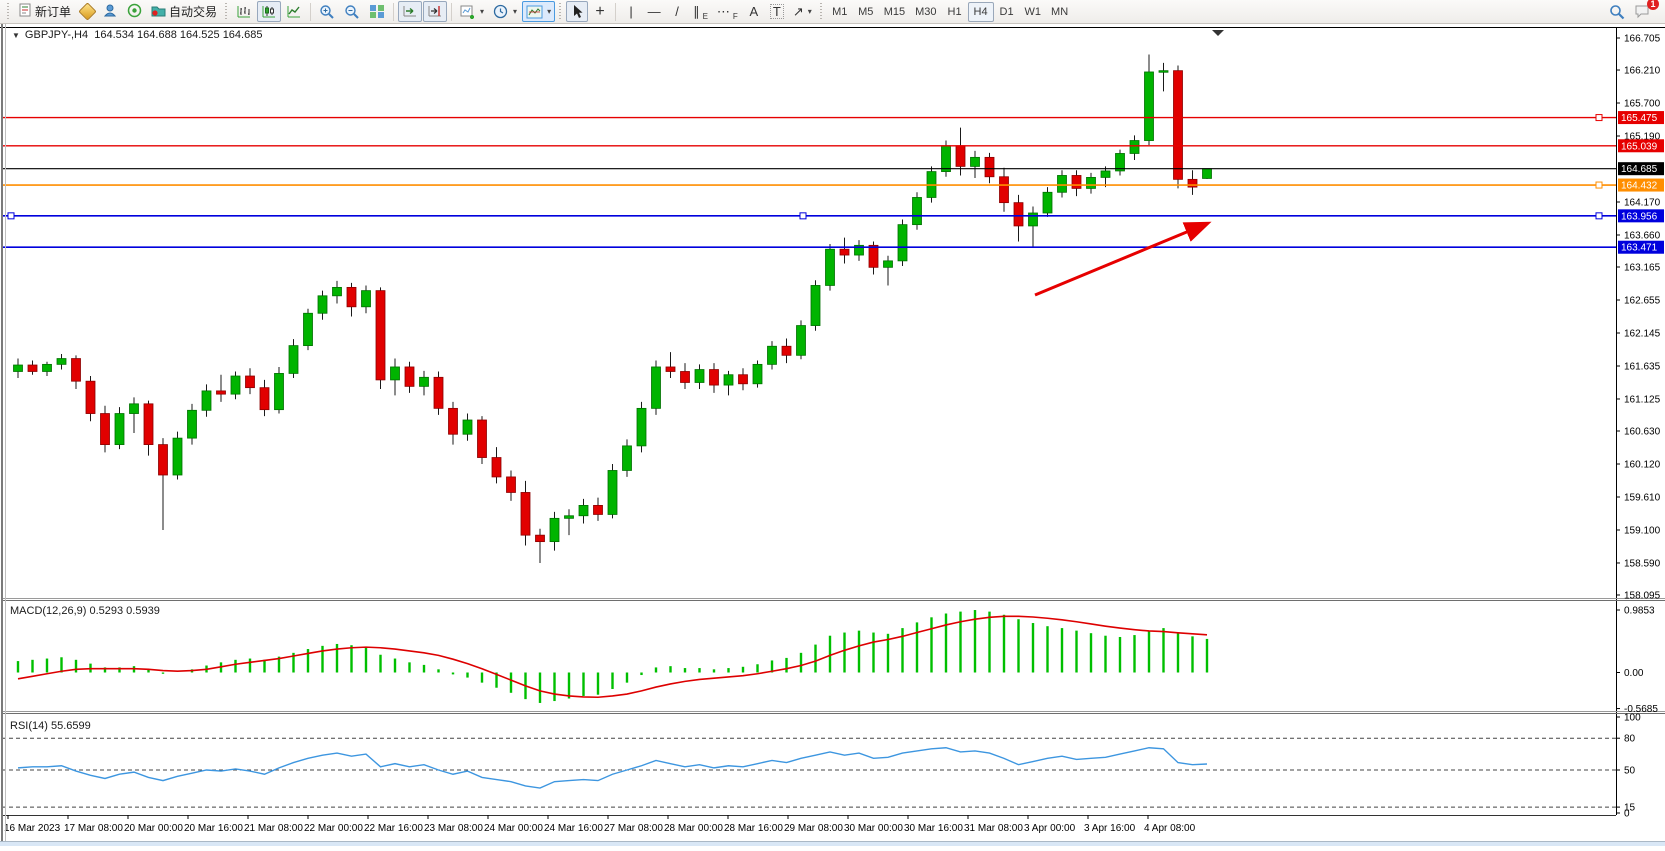 This screenshot has width=1665, height=851. I want to click on timeframe-m5-button: M5, so click(866, 11).